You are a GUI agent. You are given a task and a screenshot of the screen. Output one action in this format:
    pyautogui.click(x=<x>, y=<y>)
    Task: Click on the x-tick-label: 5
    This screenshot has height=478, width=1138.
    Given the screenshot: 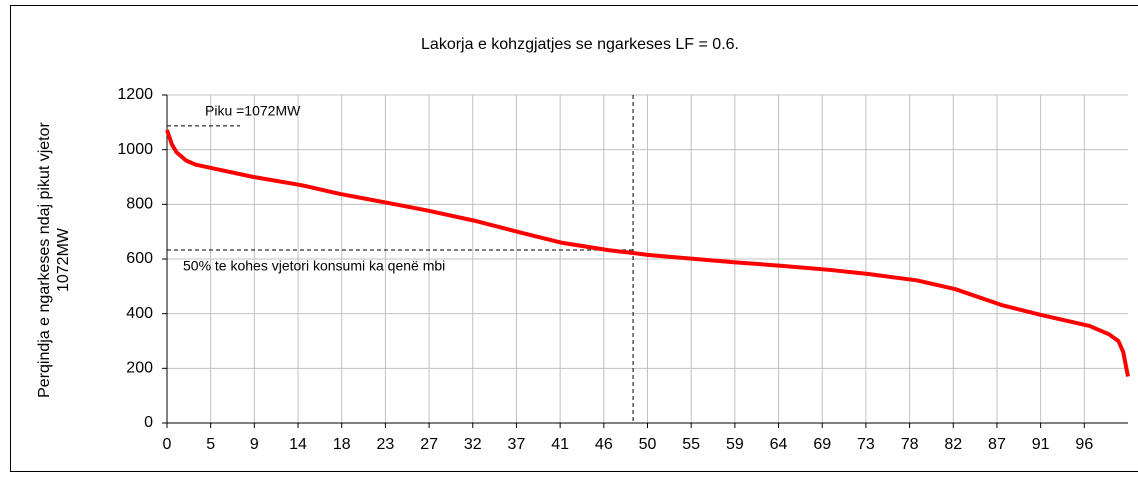 What is the action you would take?
    pyautogui.click(x=210, y=444)
    